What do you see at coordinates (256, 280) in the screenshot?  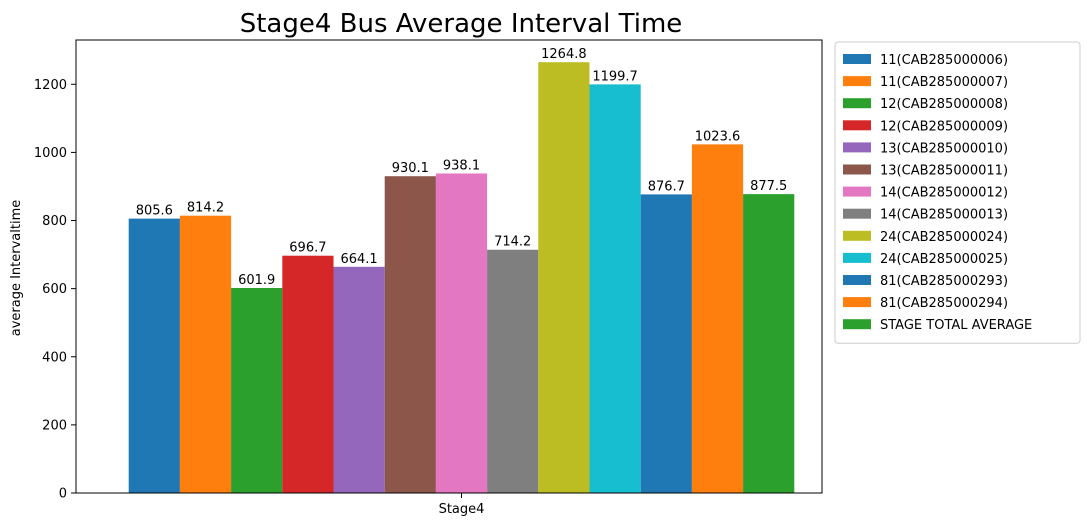 I see `bar-value-label: 601.9` at bounding box center [256, 280].